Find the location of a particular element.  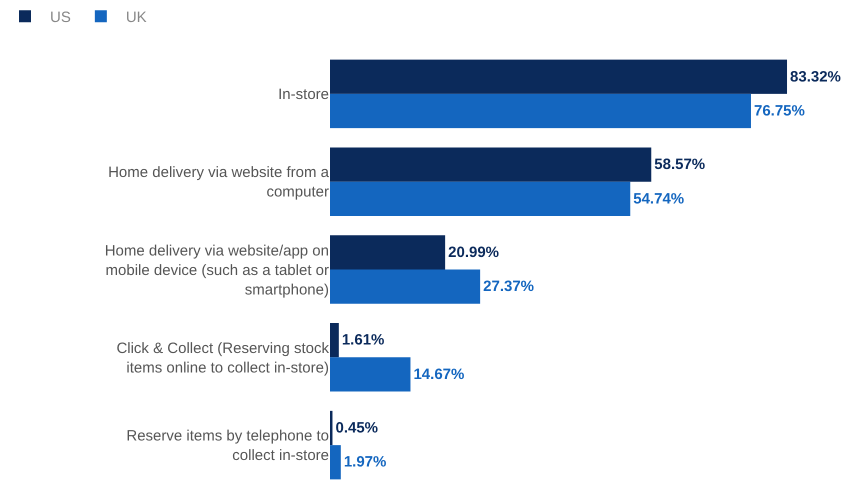

y-tick-label: In-store is located at coordinates (303, 95).